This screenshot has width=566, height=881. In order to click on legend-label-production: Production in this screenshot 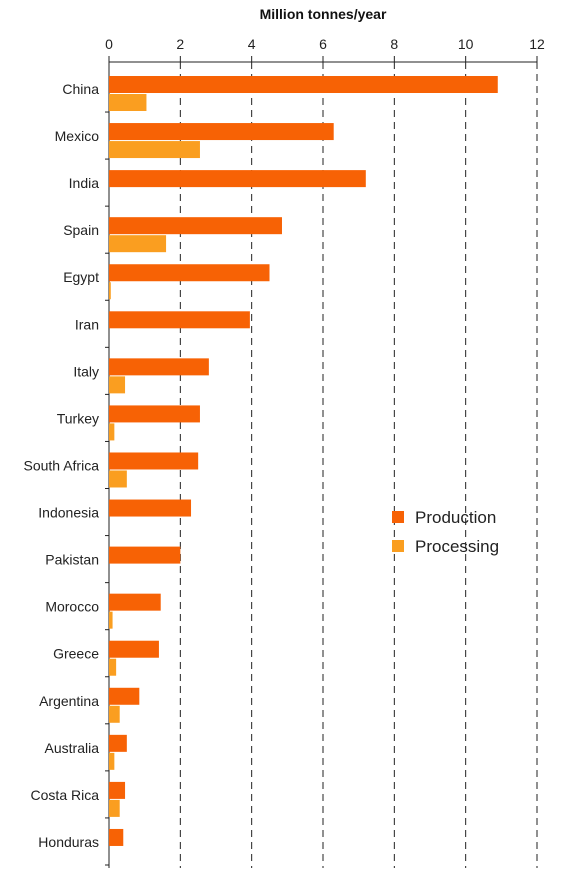, I will do `click(455, 517)`.